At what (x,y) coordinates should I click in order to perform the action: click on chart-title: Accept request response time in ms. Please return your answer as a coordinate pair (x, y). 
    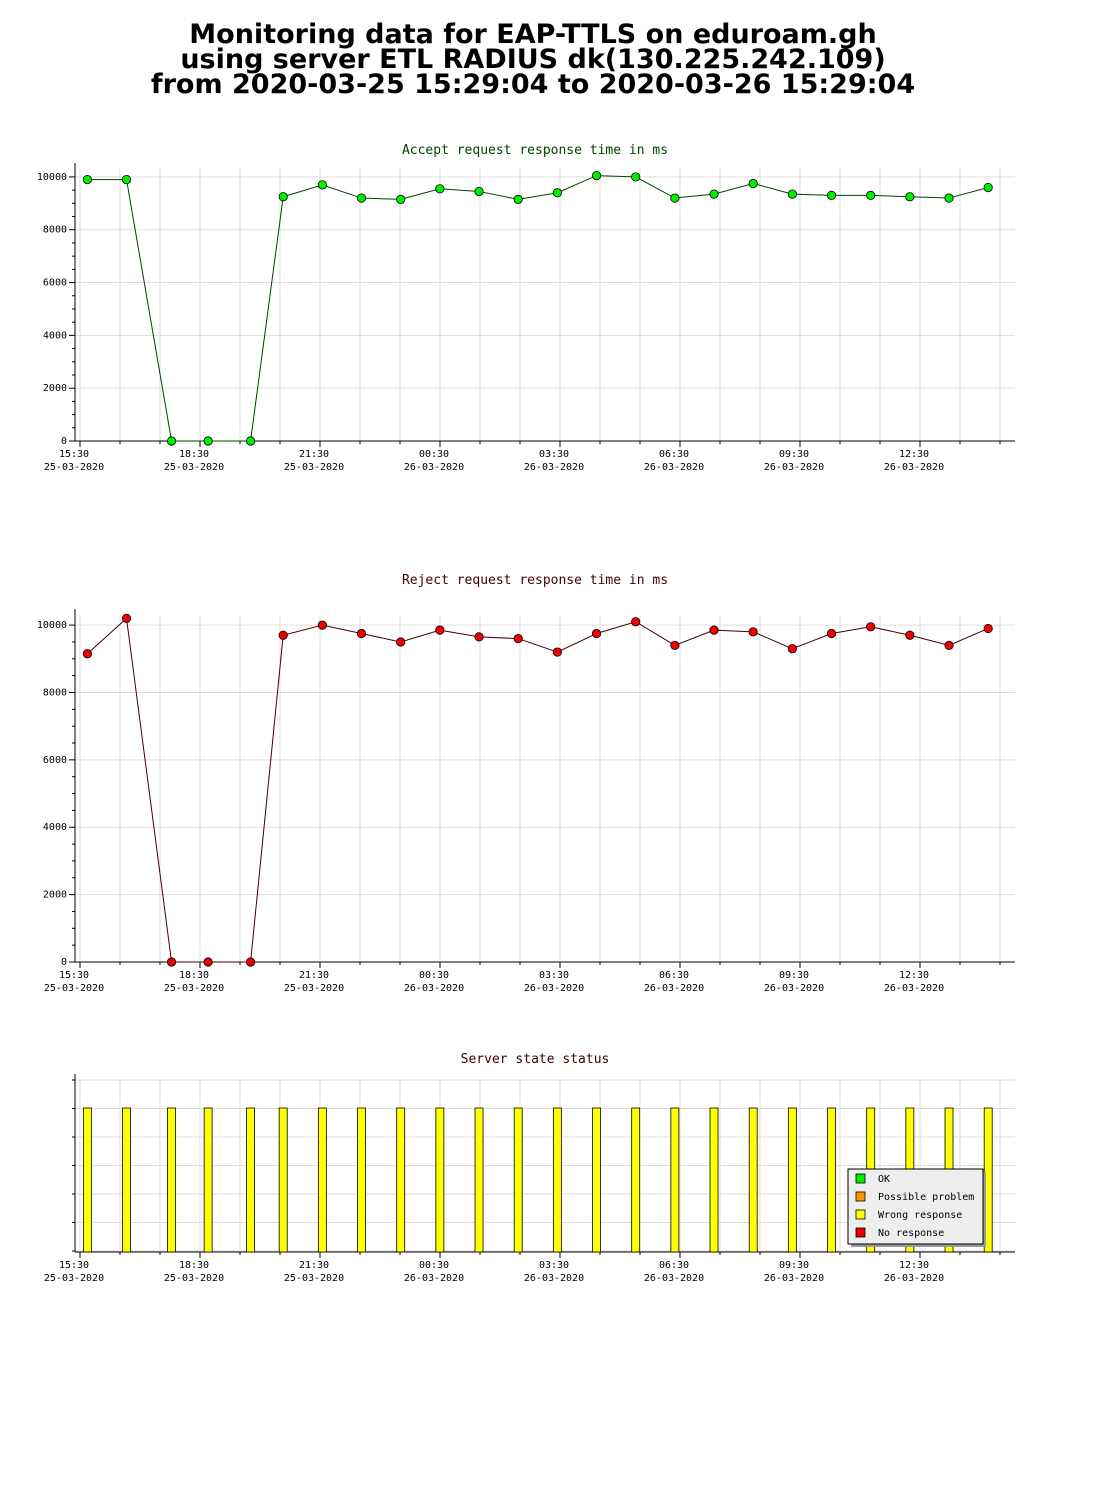
    Looking at the image, I should click on (535, 150).